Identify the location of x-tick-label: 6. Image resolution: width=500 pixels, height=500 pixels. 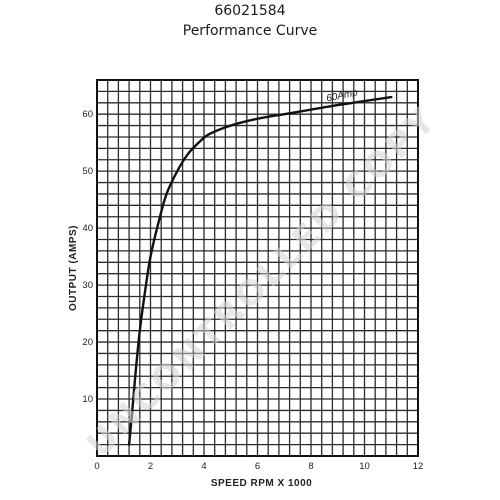
(257, 466).